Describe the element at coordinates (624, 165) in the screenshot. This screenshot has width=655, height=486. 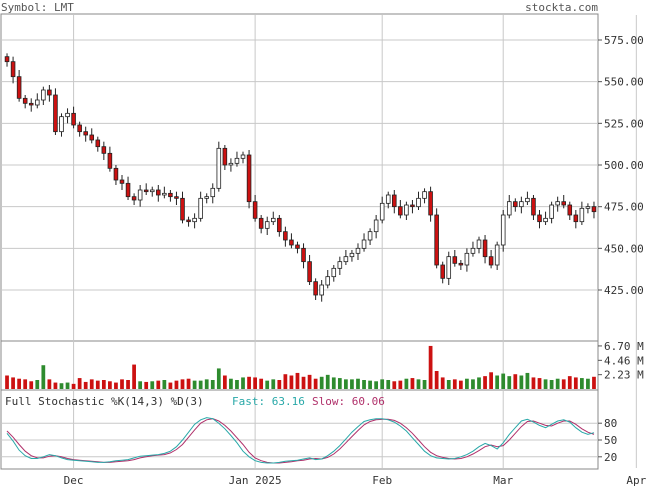
I see `price-tick-label: 500.00` at that location.